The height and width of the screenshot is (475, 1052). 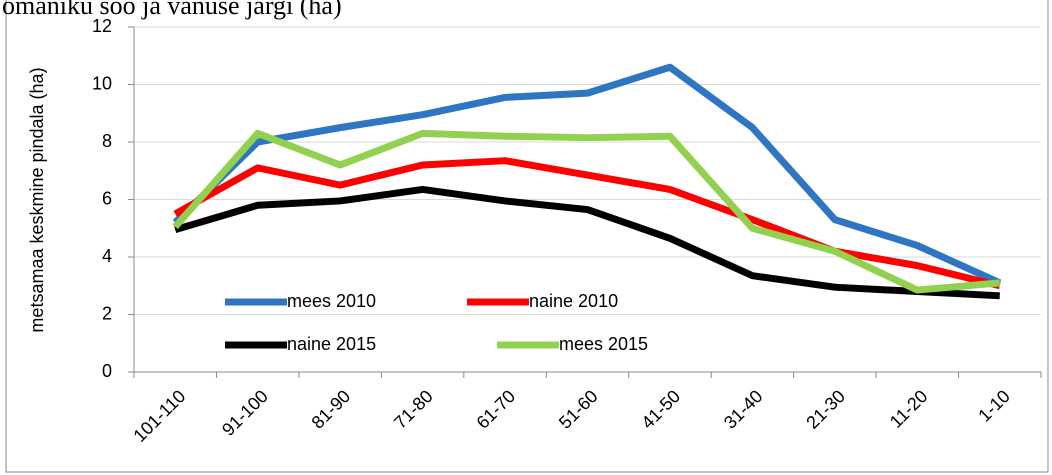 What do you see at coordinates (743, 409) in the screenshot?
I see `x-tick-label: 31-40` at bounding box center [743, 409].